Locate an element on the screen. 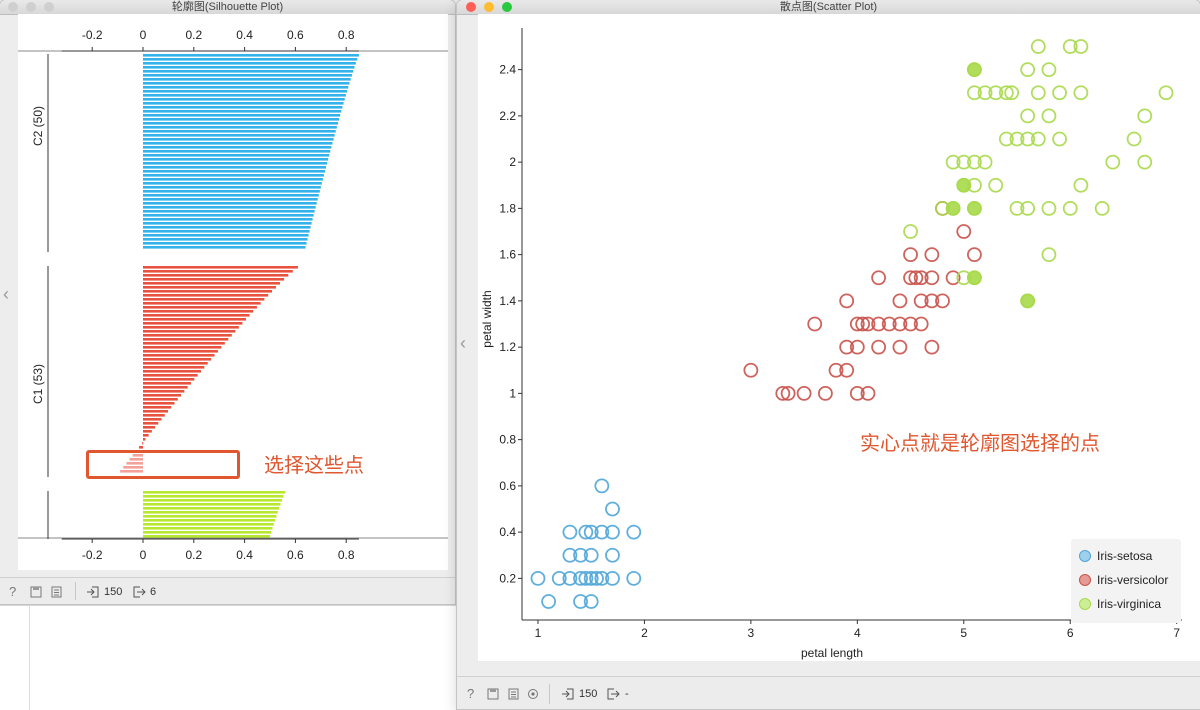 The height and width of the screenshot is (710, 1200). legend-item-virginica: Iris-virginica is located at coordinates (1120, 604).